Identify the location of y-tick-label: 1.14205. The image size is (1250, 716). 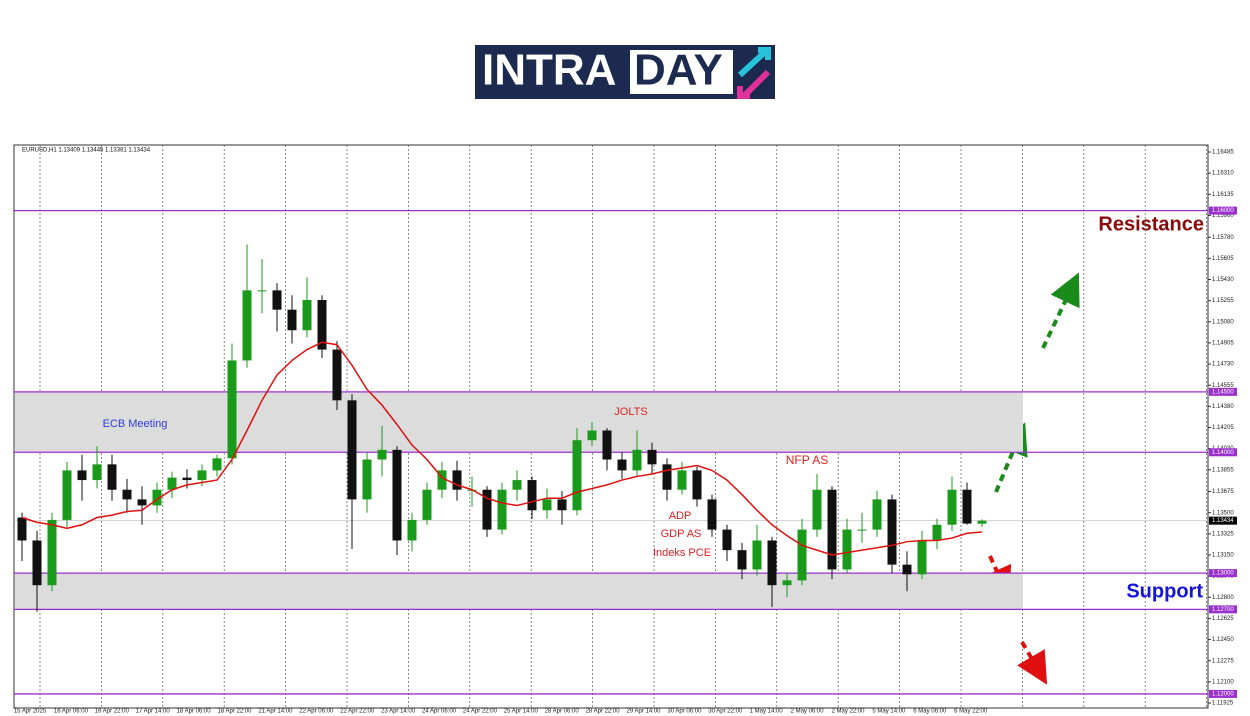
(1223, 428).